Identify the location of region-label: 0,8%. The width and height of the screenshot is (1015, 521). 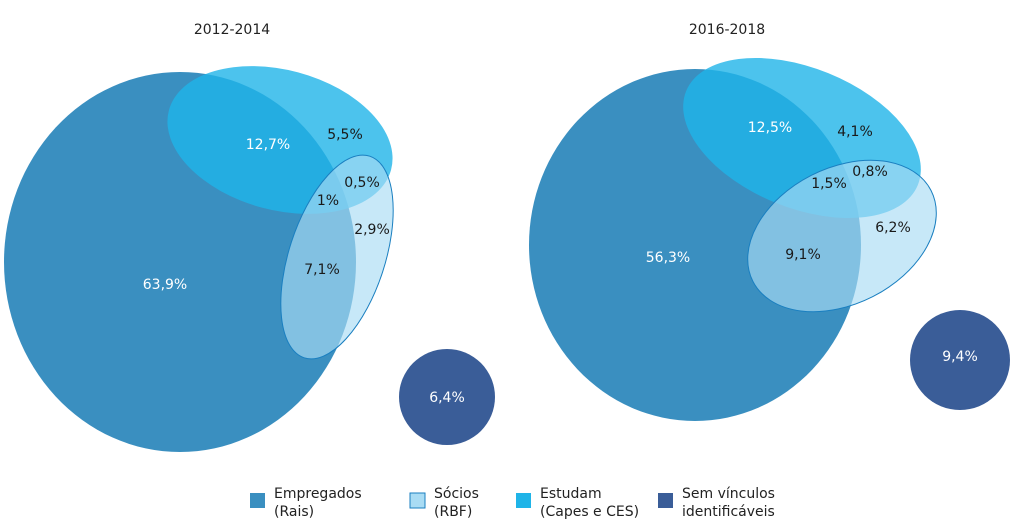
(870, 172).